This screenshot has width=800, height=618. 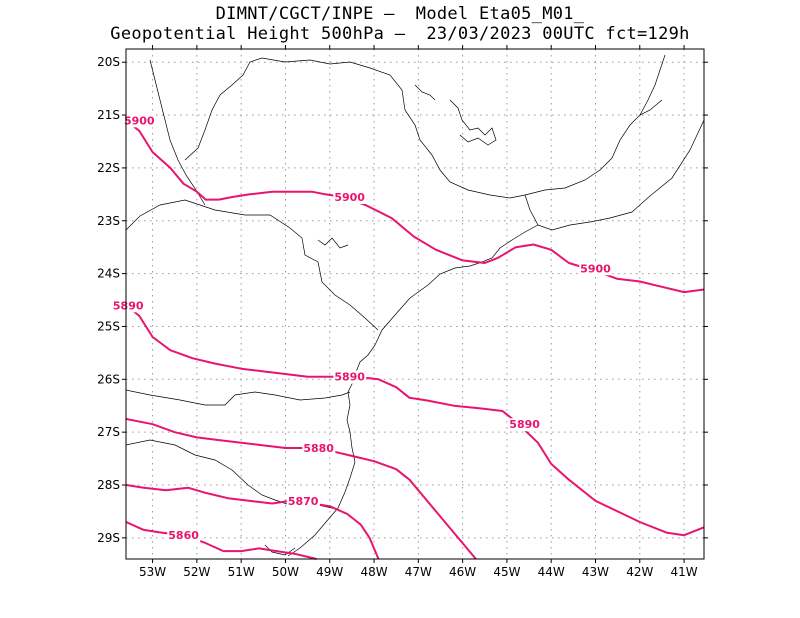 I want to click on state-border-sp-pr, so click(x=252, y=265).